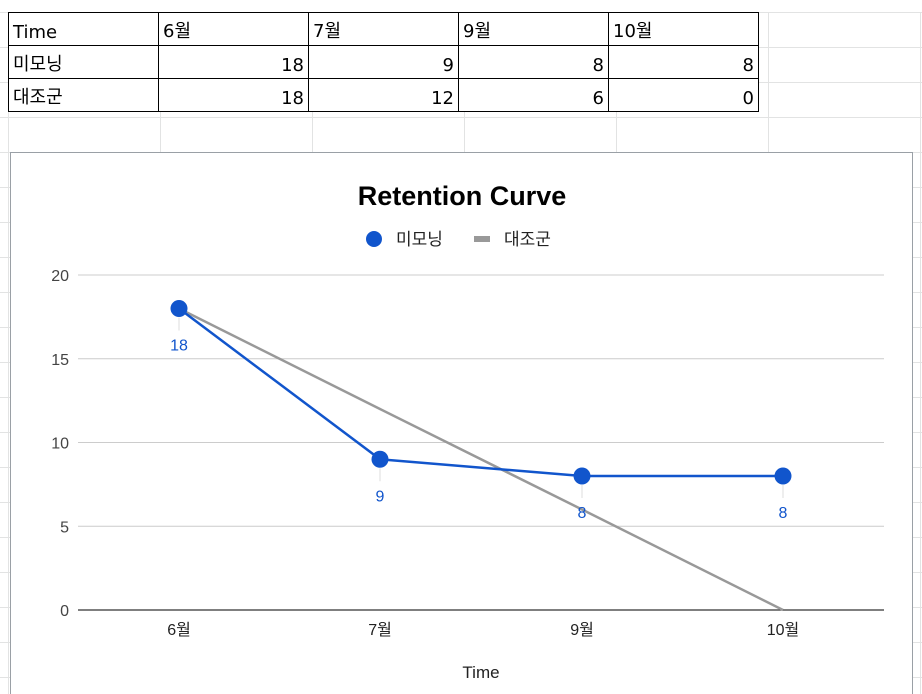  Describe the element at coordinates (83, 29) in the screenshot. I see `header-cell: Time` at that location.